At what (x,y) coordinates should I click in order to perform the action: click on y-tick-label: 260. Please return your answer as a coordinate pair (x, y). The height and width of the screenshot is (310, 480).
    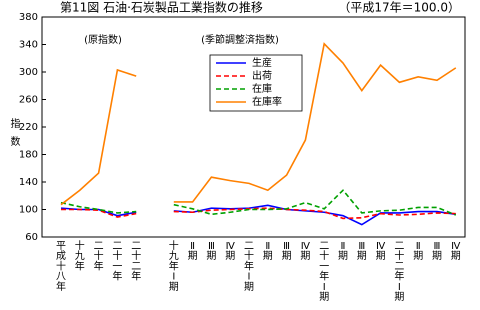
    Looking at the image, I should click on (28, 100).